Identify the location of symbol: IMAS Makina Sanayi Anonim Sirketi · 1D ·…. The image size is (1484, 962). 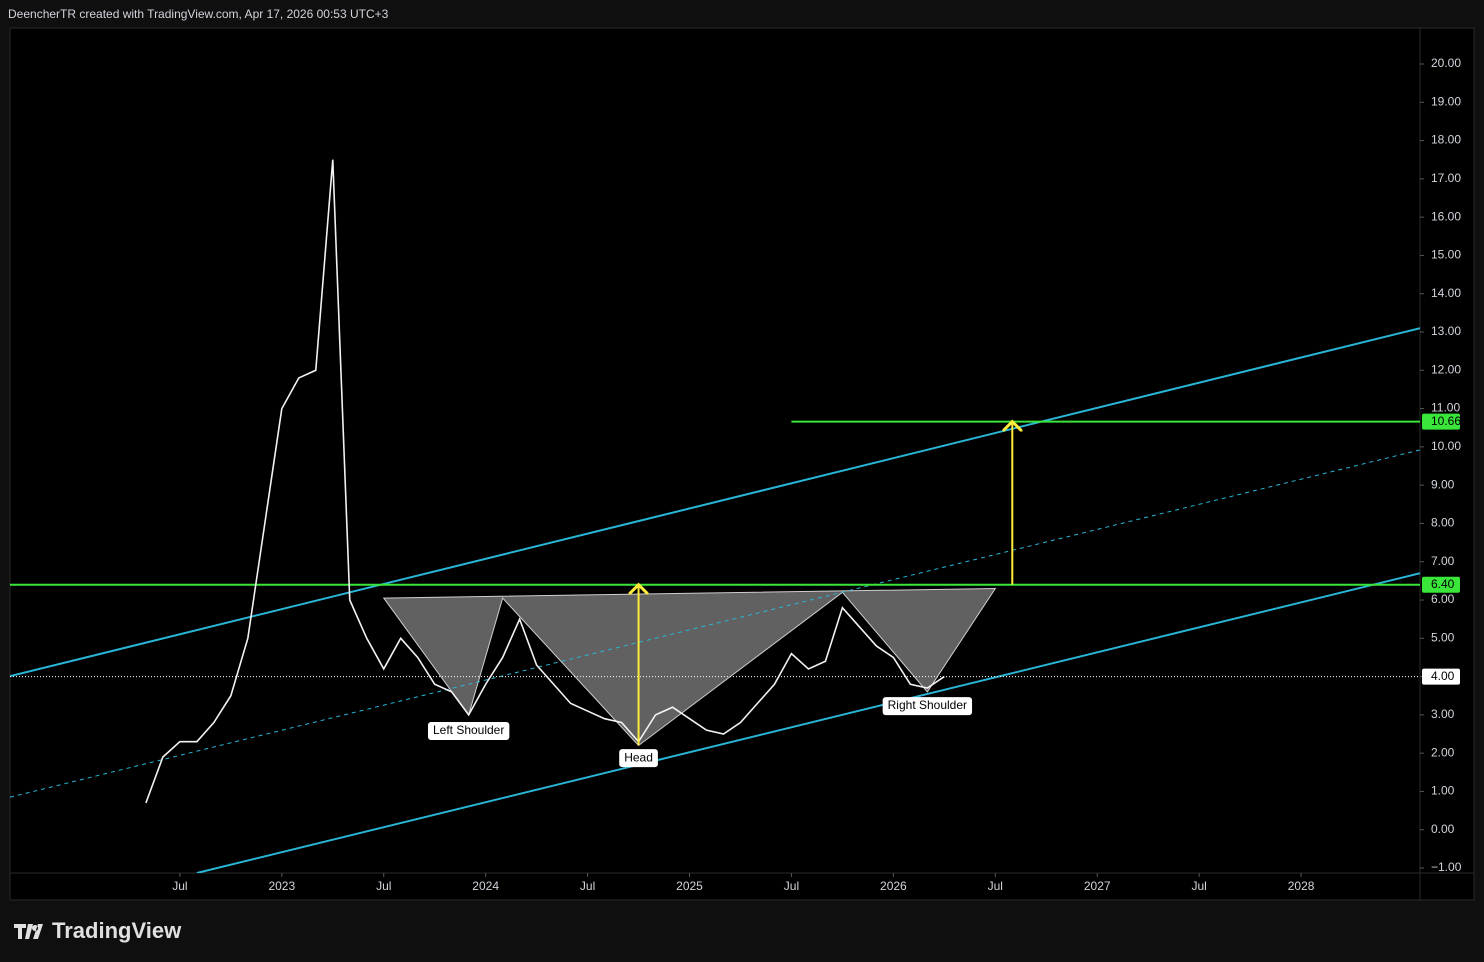
(145, 43).